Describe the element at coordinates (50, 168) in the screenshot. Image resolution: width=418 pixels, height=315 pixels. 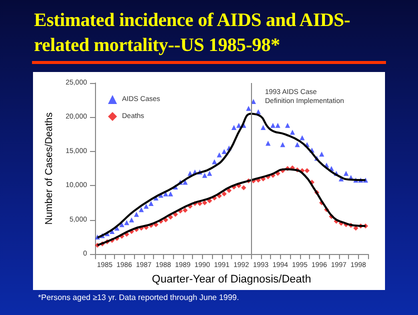
I see `y-axis-title: Number of Cases/Deaths` at that location.